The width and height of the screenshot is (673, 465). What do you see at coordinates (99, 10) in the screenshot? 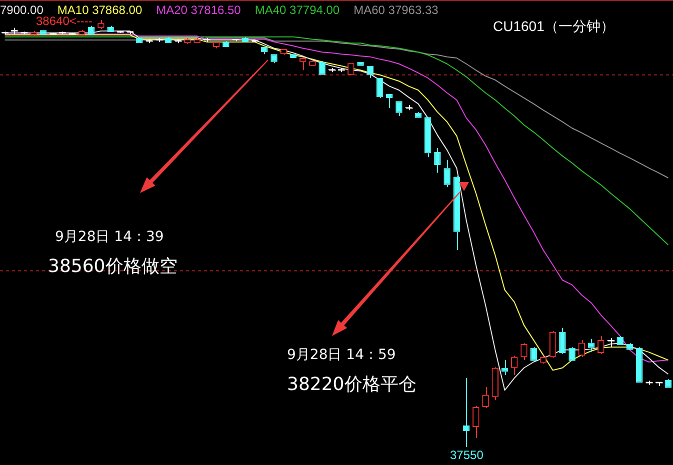
I see `series-label: MA10 37868.00` at bounding box center [99, 10].